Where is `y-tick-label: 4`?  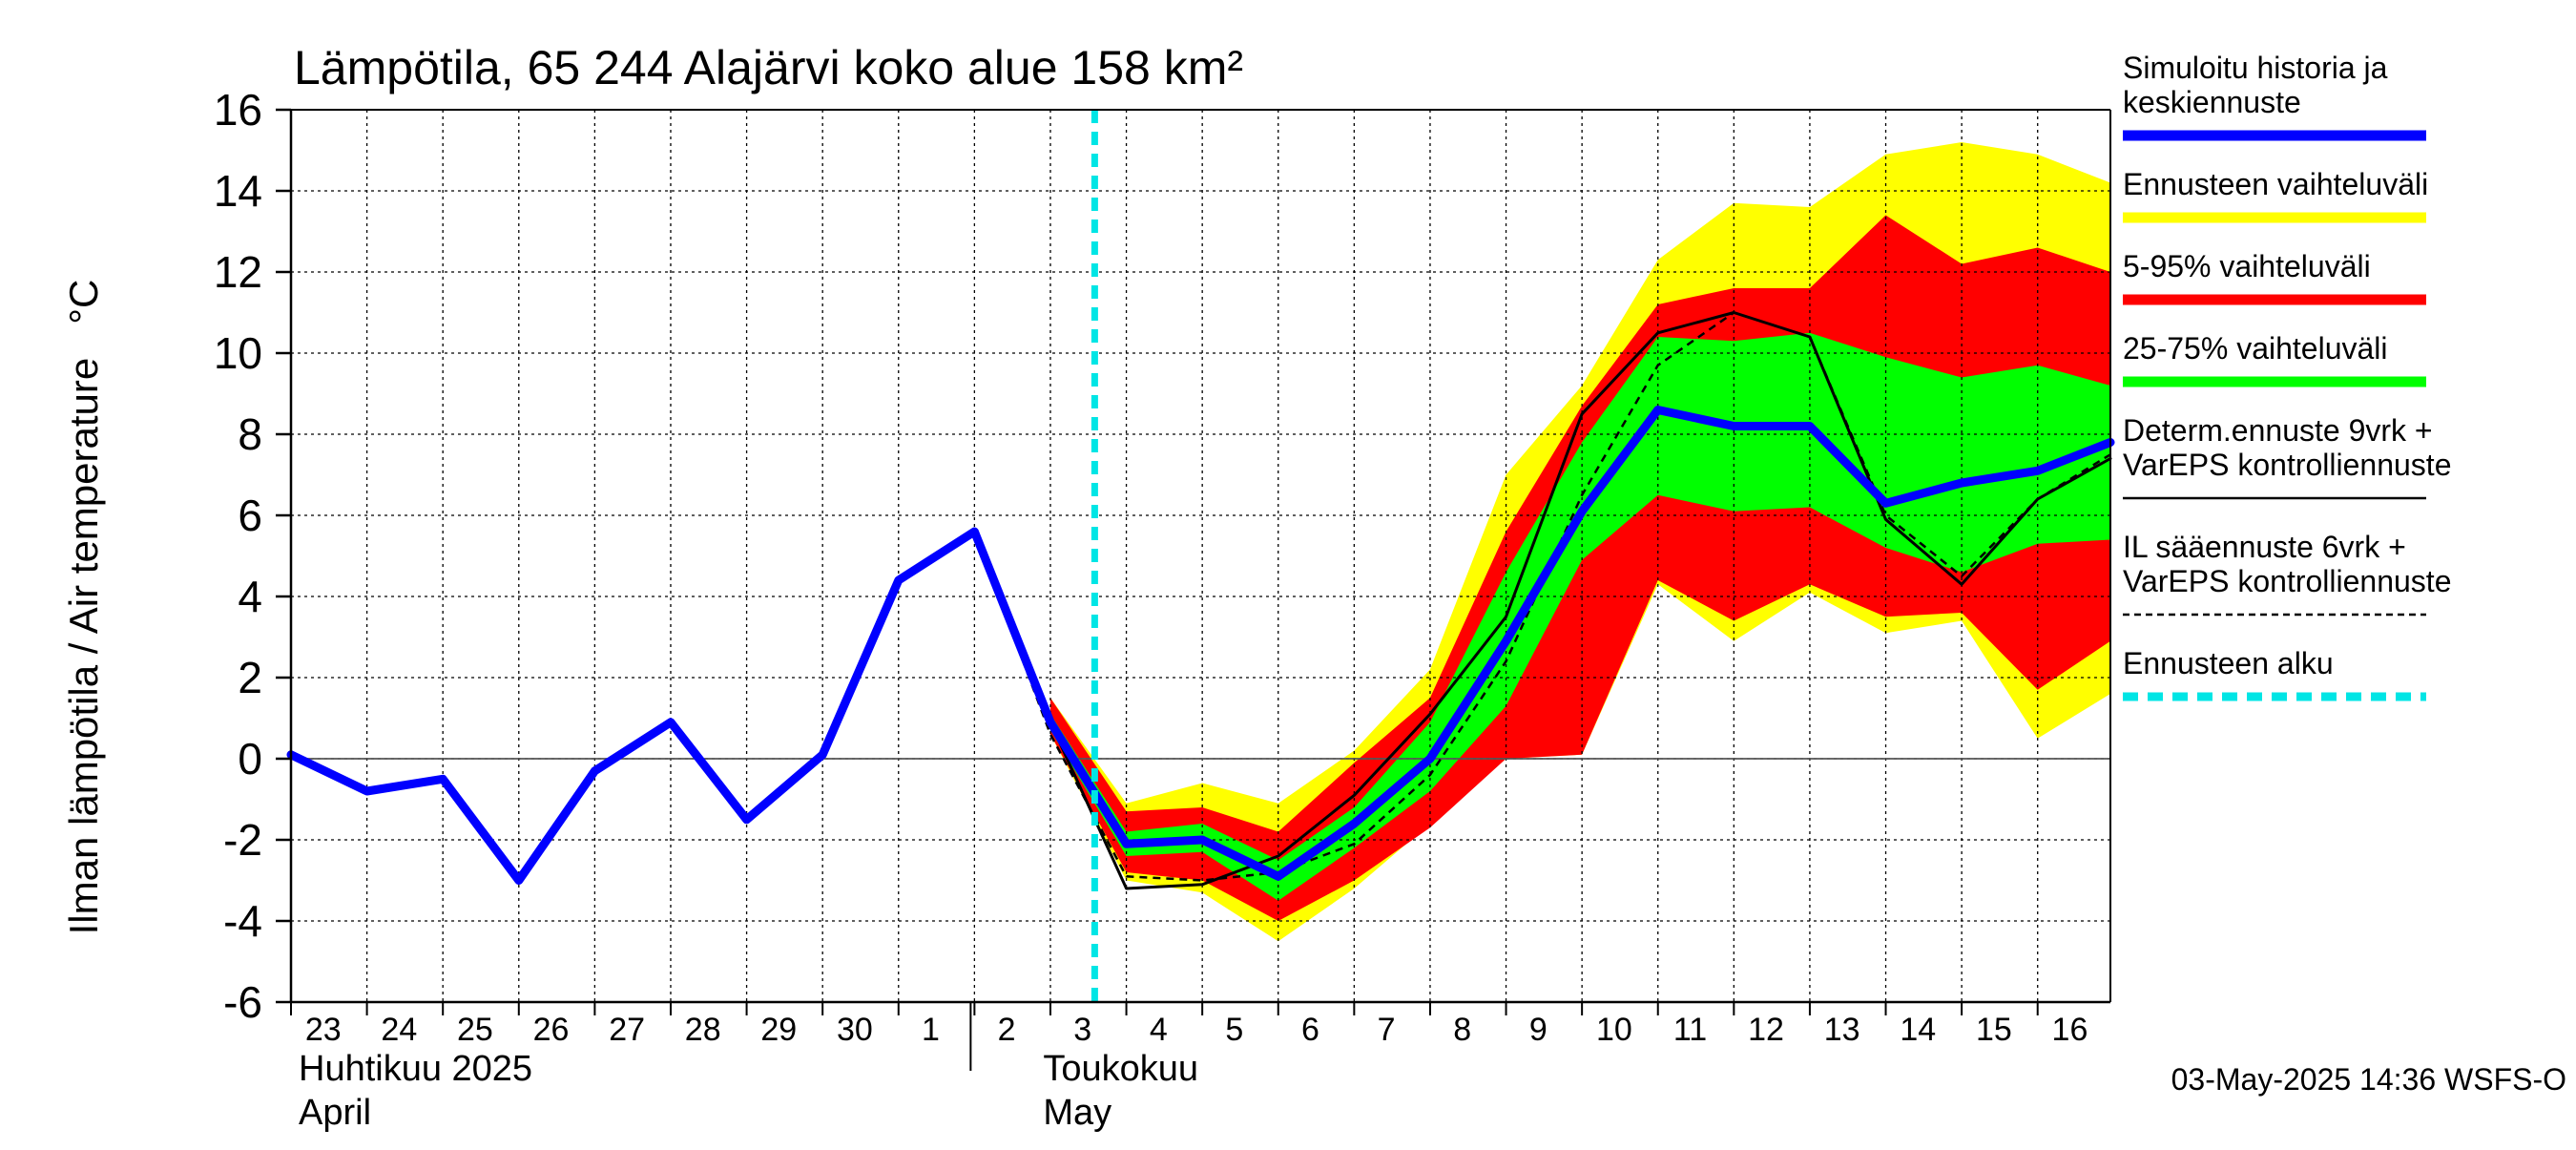
y-tick-label: 4 is located at coordinates (250, 596).